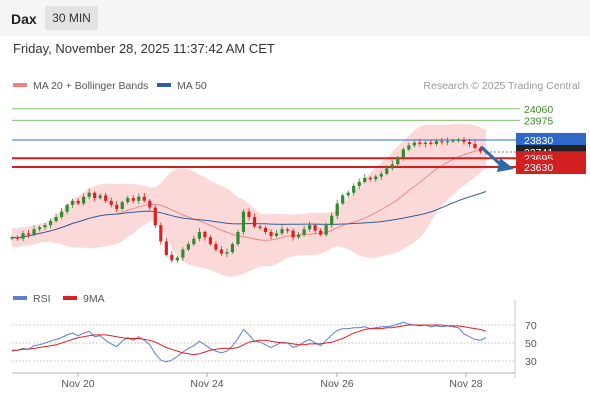 The width and height of the screenshot is (590, 400). What do you see at coordinates (490, 155) in the screenshot?
I see `projection-arrow-shaft` at bounding box center [490, 155].